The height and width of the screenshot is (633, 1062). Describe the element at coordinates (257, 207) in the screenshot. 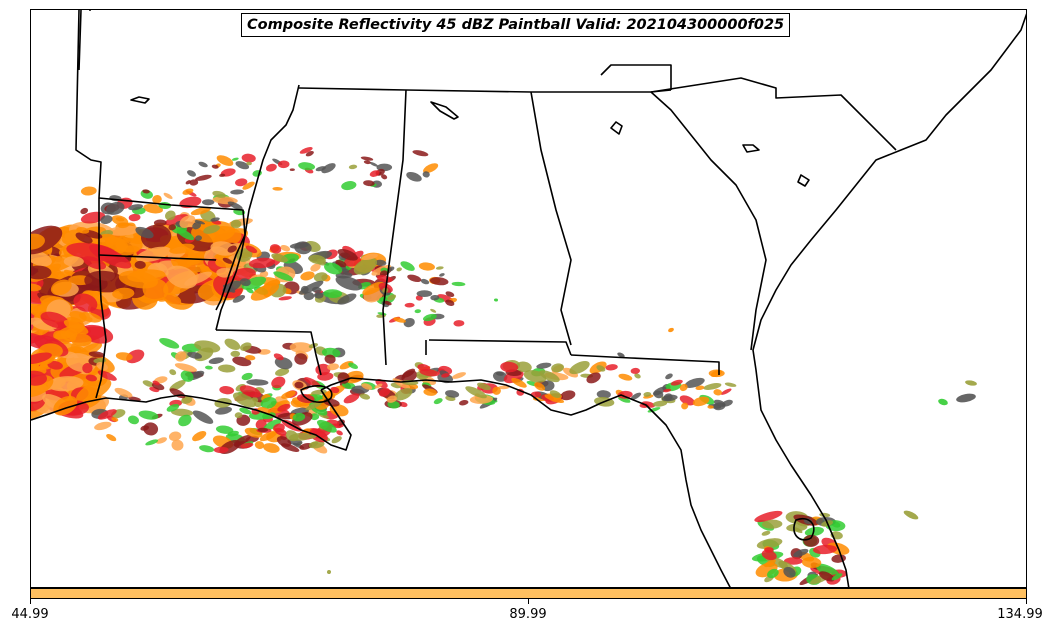

I see `mississippi-river` at that location.